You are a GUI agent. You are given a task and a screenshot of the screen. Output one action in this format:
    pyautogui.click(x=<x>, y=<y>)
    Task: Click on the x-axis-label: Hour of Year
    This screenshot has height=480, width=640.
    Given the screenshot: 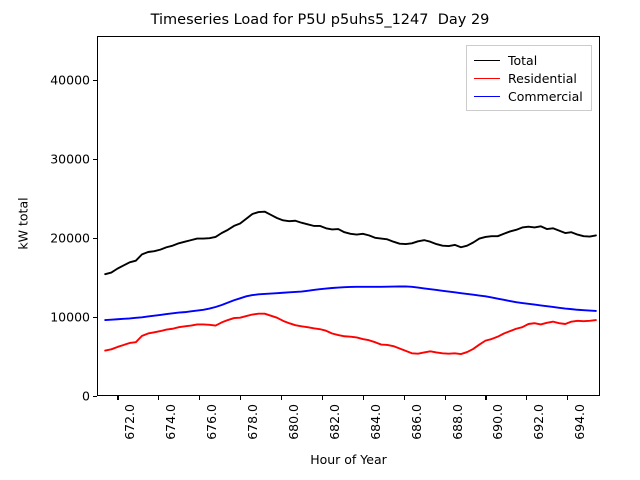 What is the action you would take?
    pyautogui.click(x=348, y=459)
    